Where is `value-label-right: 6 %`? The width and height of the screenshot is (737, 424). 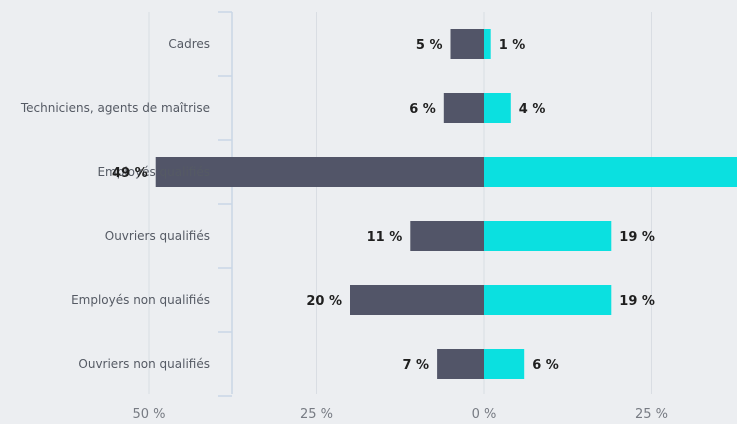 value-label-right: 6 % is located at coordinates (545, 365).